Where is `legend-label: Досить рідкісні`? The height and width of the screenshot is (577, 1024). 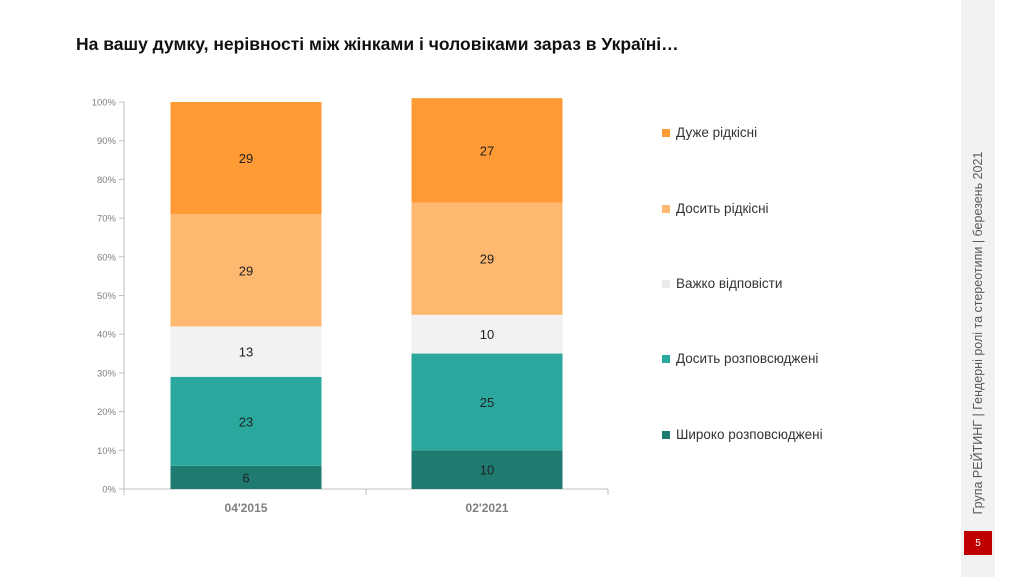
legend-label: Досить рідкісні is located at coordinates (722, 208).